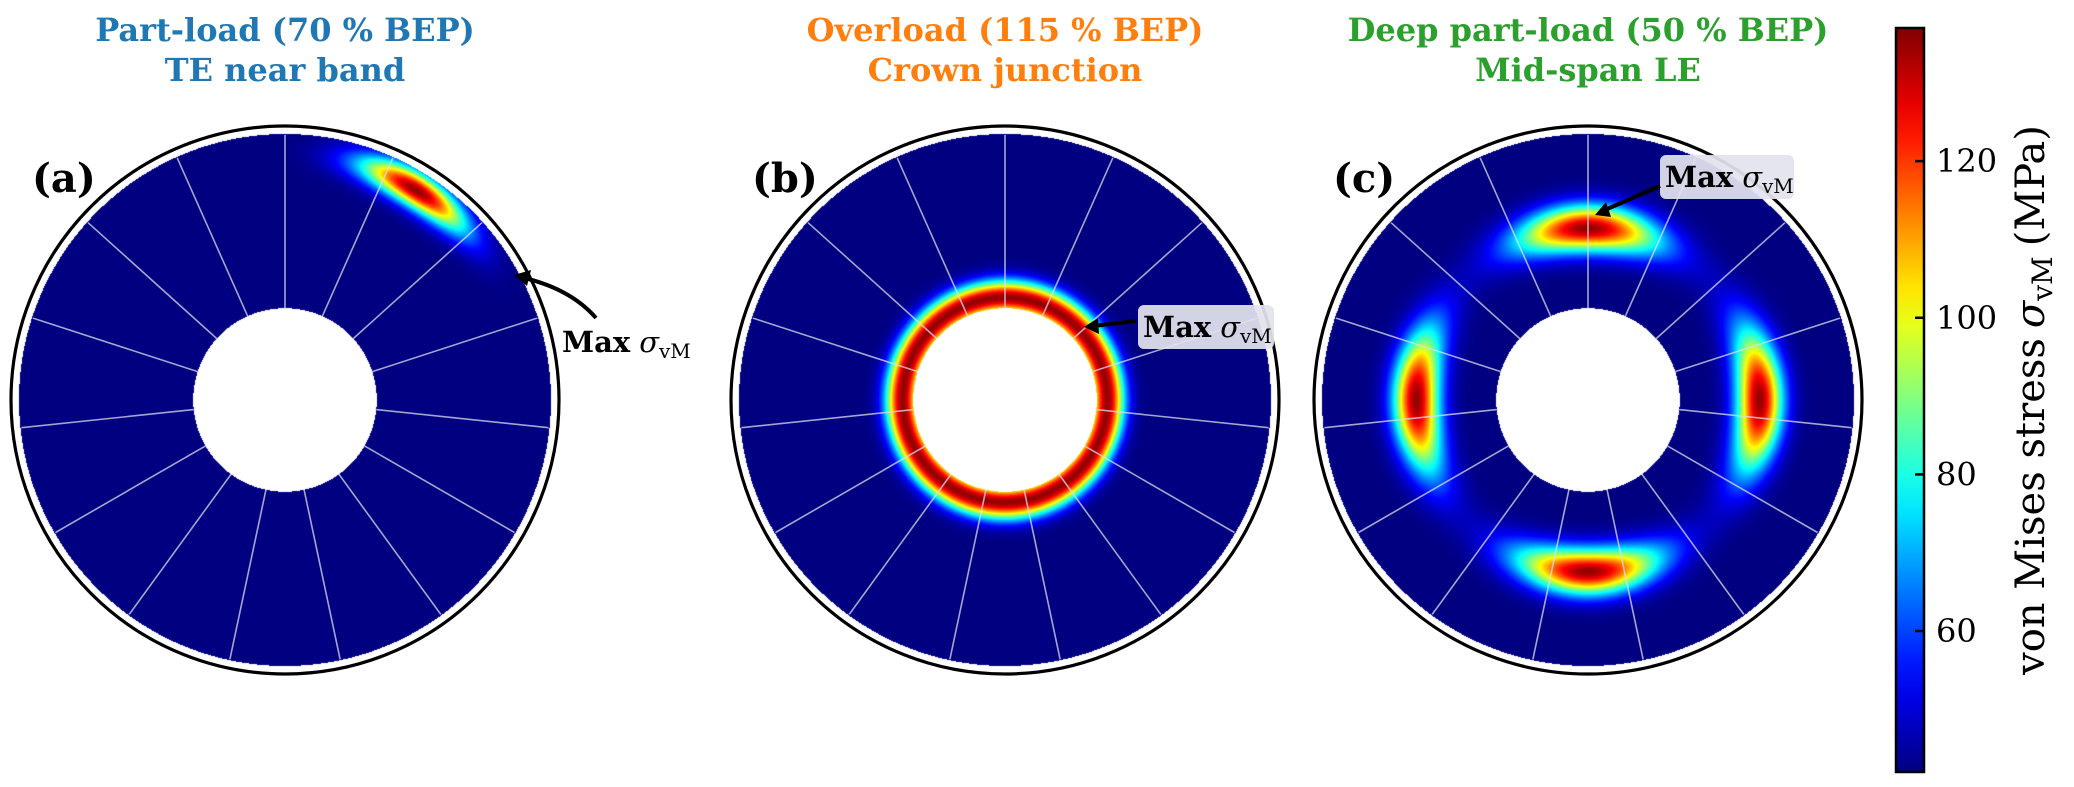 The image size is (2074, 787). I want to click on panel-c-annotation-text: Max σvM, so click(1729, 179).